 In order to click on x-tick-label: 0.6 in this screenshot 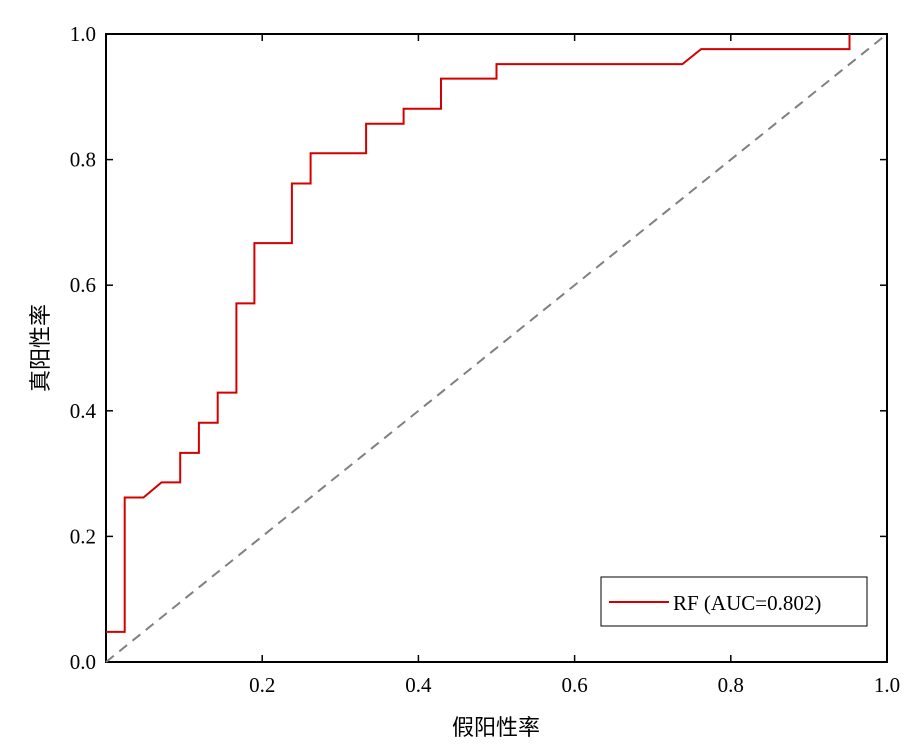, I will do `click(574, 685)`.